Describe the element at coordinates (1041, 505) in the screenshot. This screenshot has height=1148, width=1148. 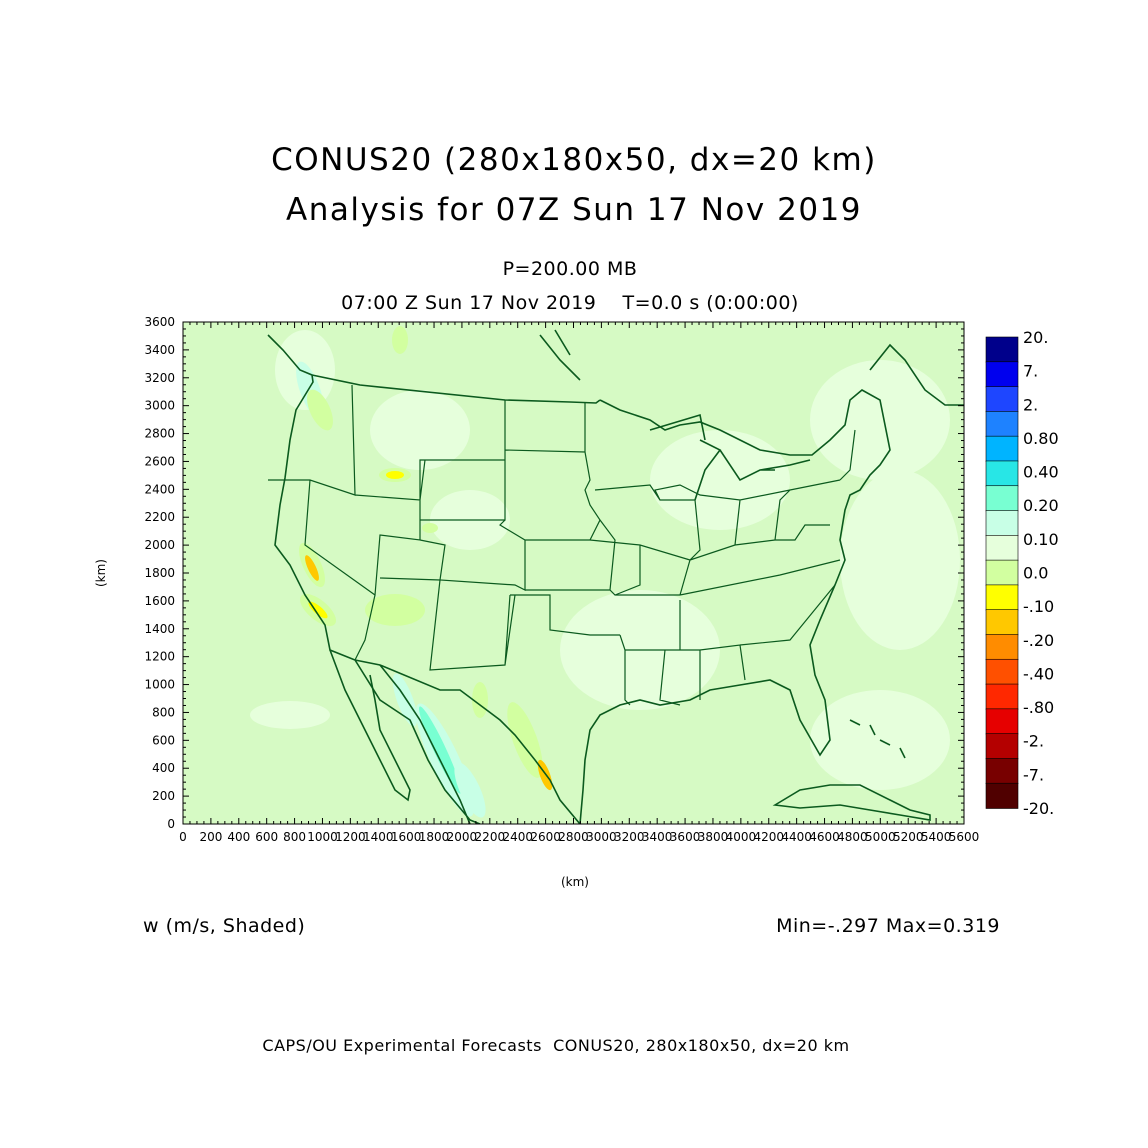
I see `colorbar-label: 0.20` at that location.